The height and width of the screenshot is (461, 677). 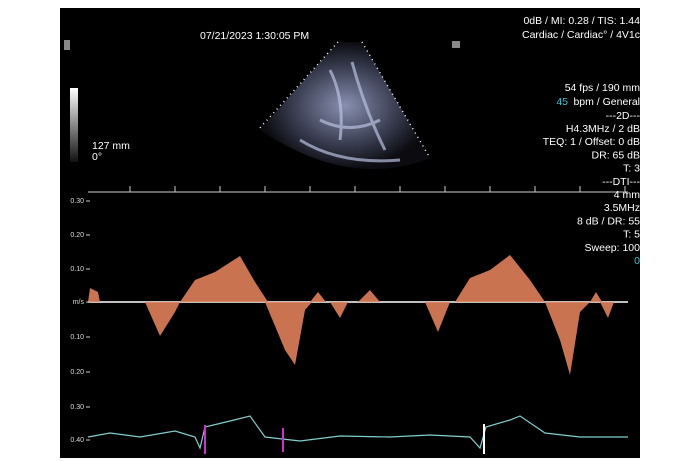 I want to click on setting-line: 3.5MHz, so click(x=622, y=208).